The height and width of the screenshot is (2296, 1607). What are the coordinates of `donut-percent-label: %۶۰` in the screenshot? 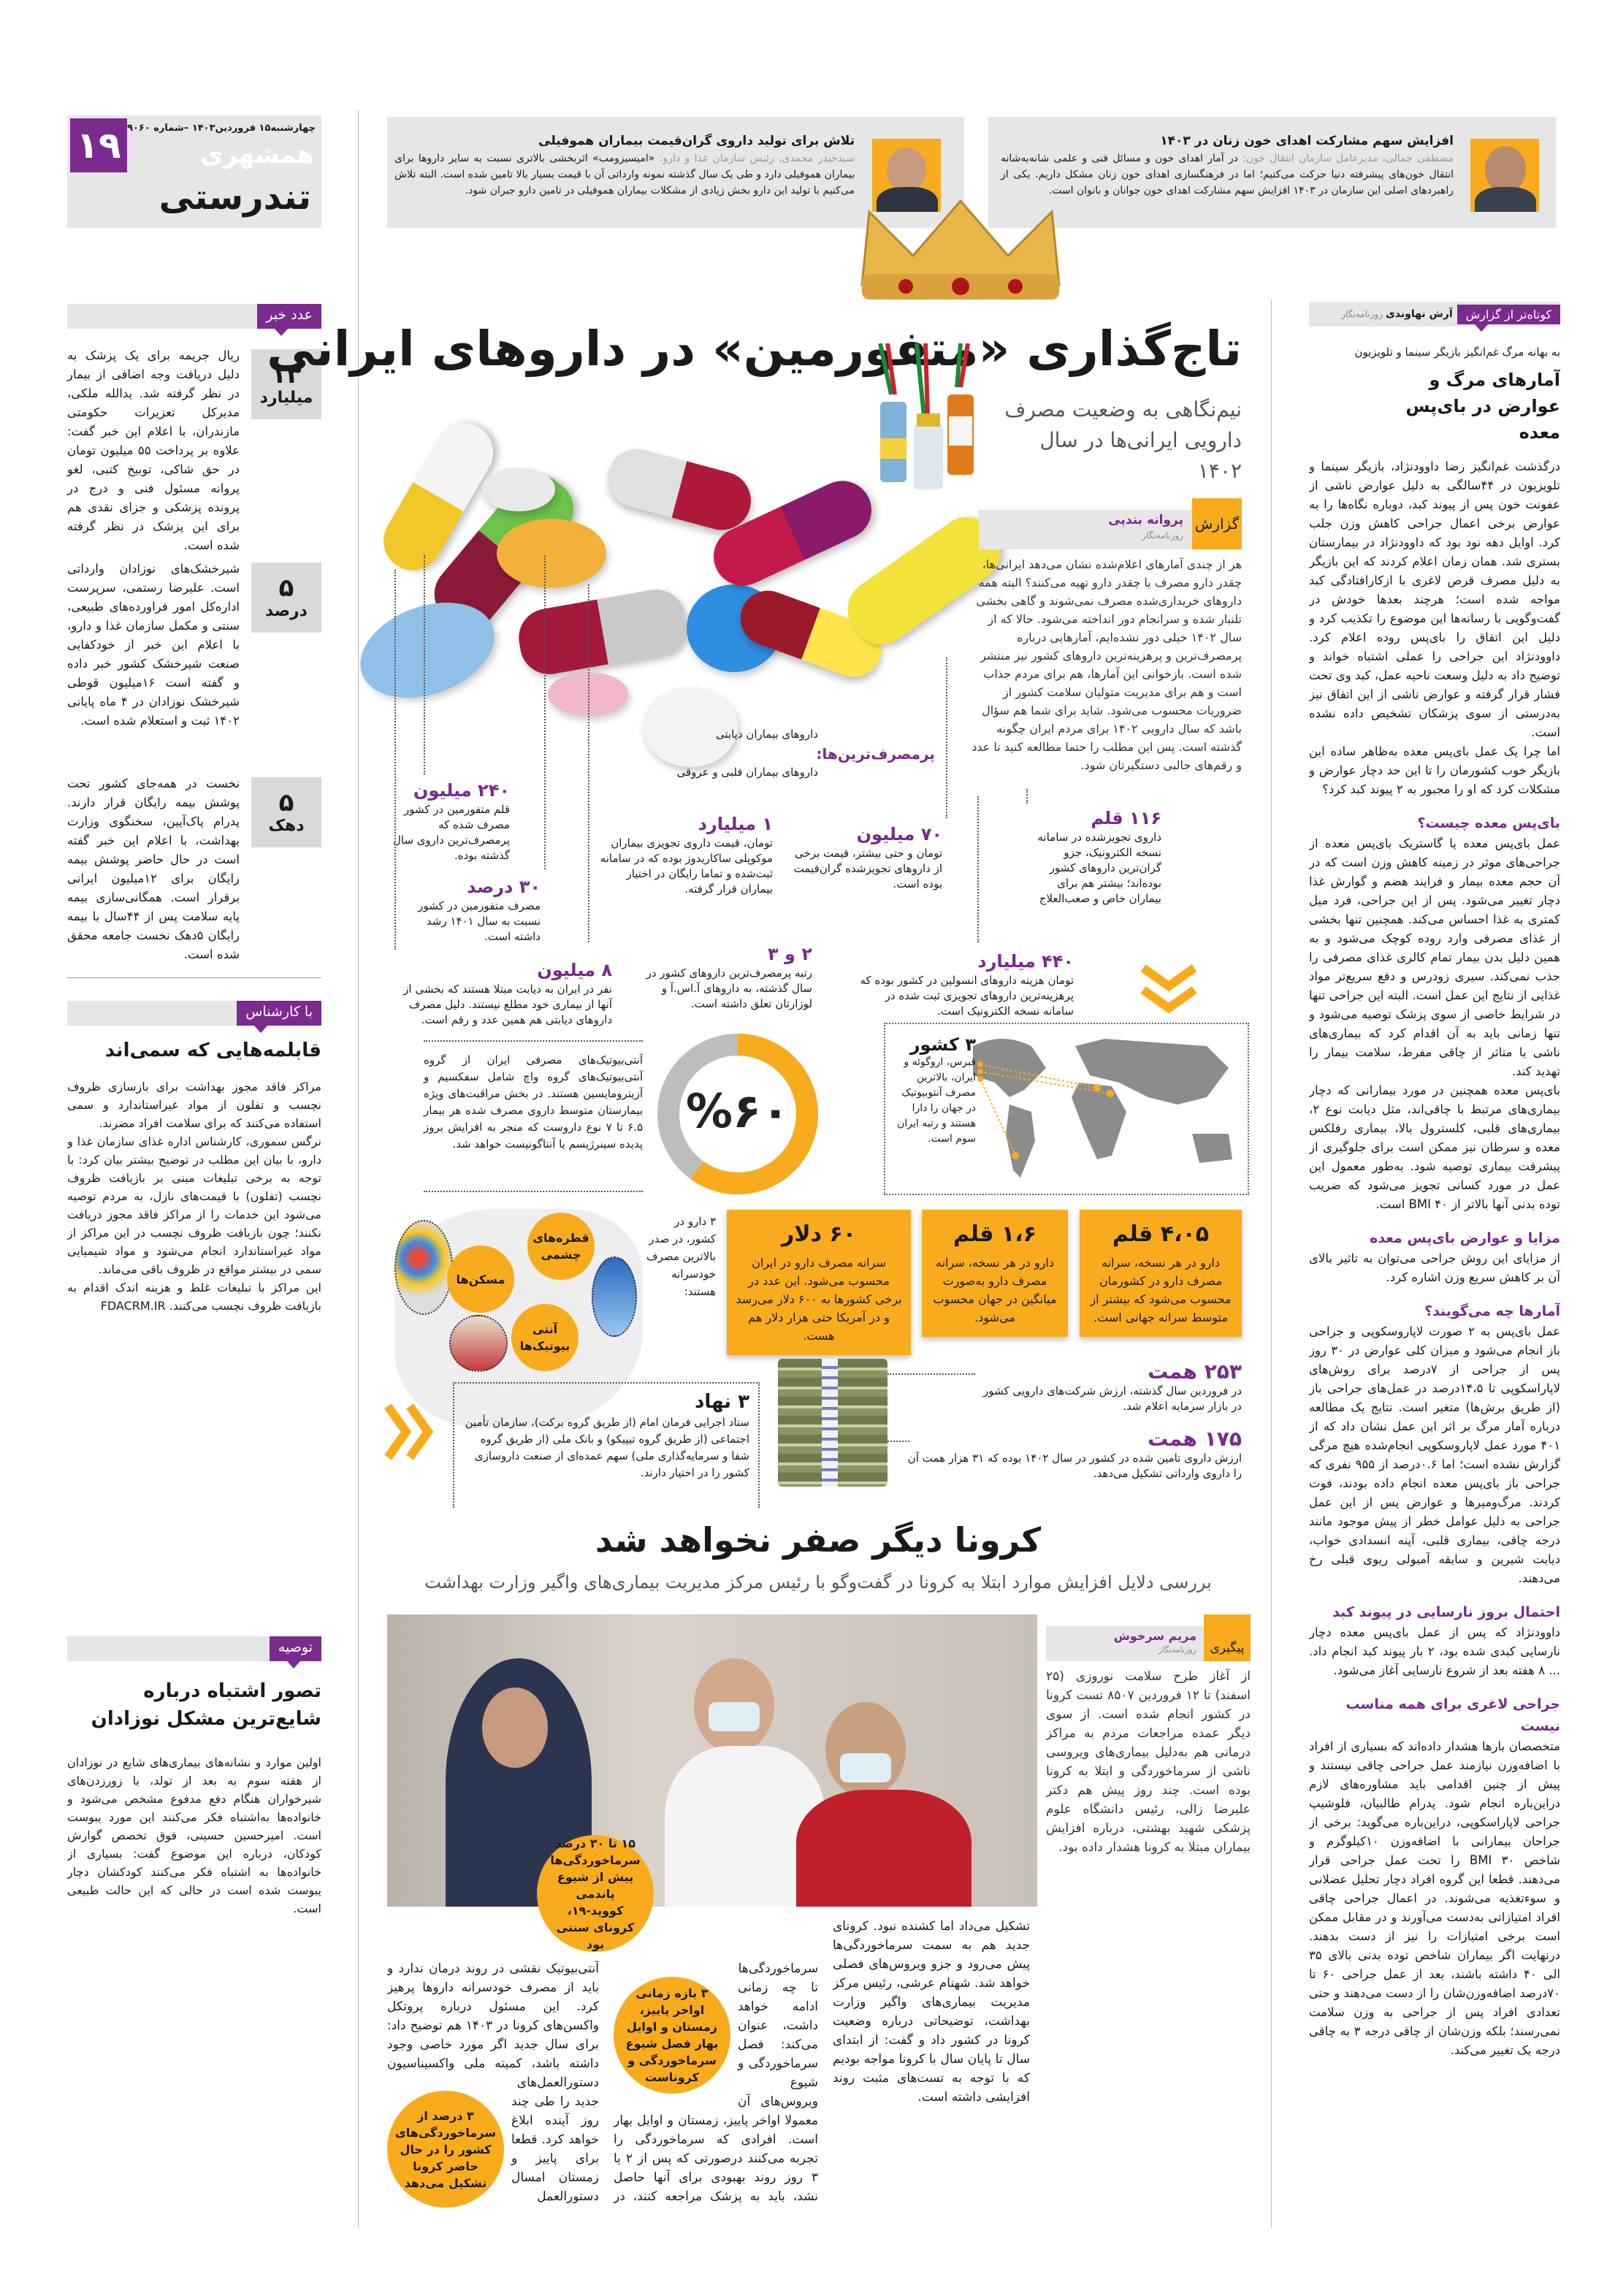 It's located at (738, 1112).